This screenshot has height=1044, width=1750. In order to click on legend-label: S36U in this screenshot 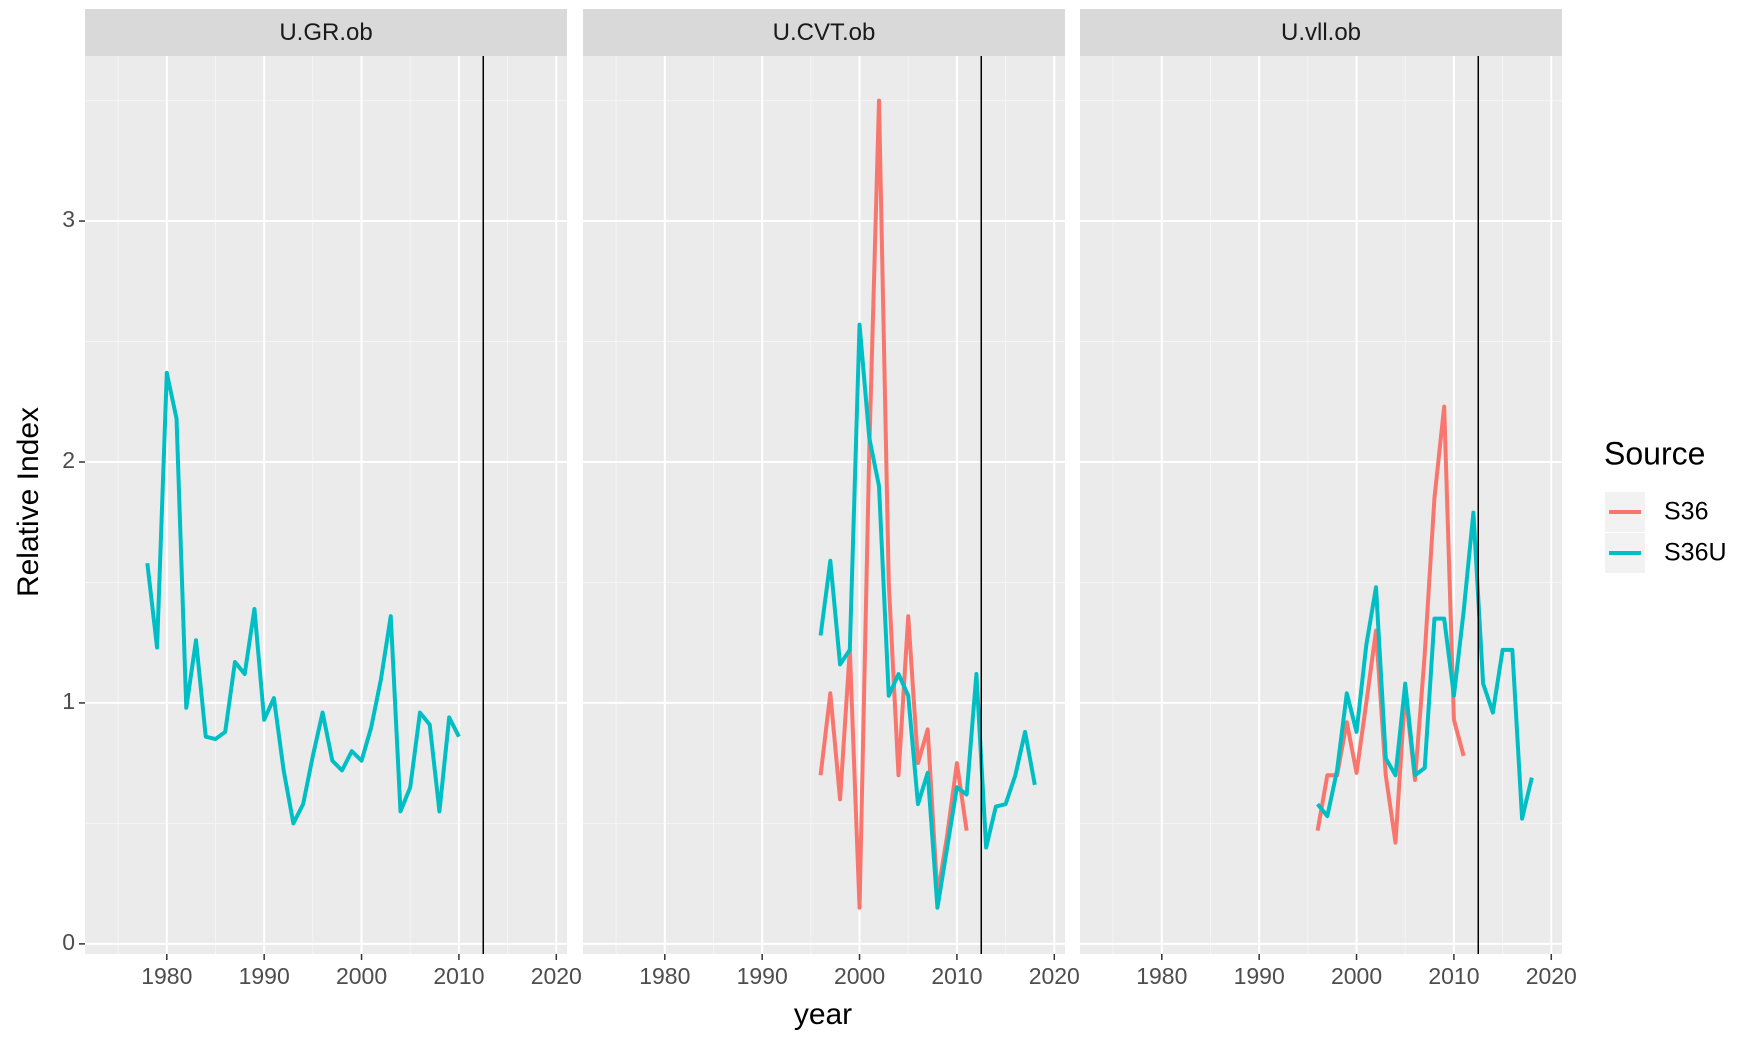, I will do `click(1695, 553)`.